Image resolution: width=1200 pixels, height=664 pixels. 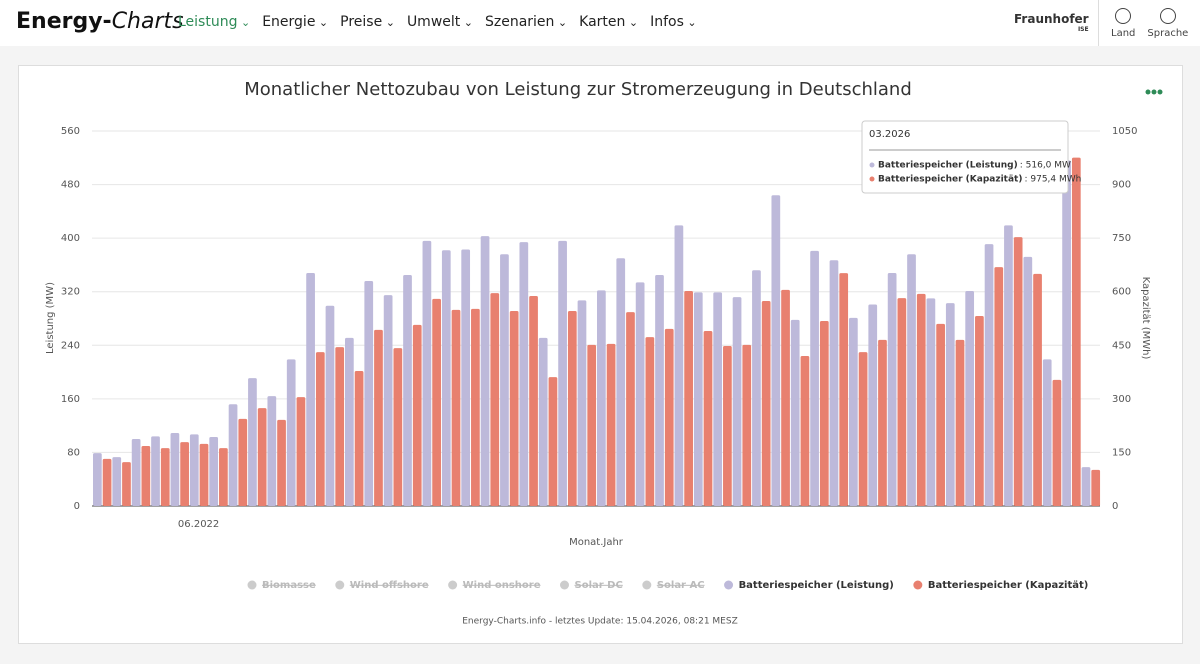 I want to click on brand: Energy-Charts, so click(x=100, y=21).